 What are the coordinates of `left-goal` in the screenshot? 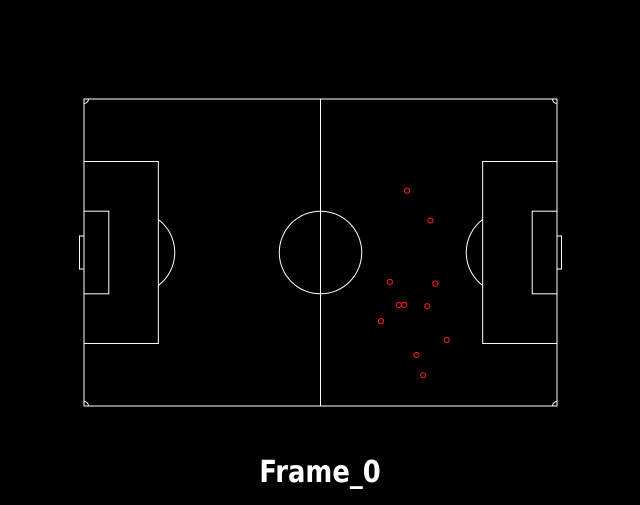 It's located at (81, 252).